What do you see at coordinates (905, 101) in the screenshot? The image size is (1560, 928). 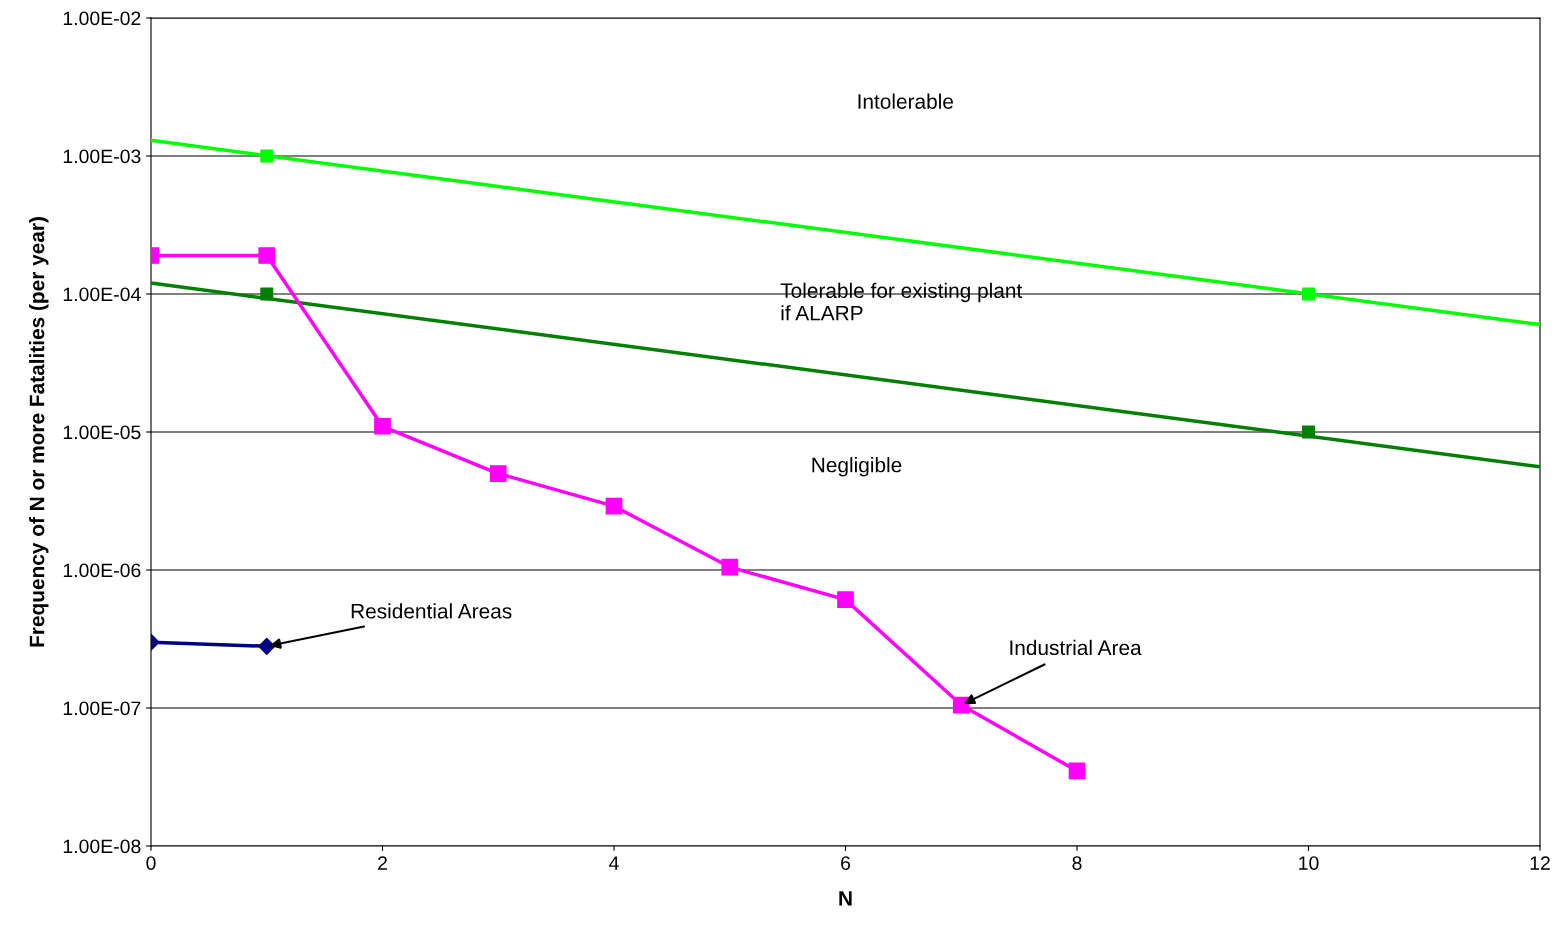 I see `annotation: Intolerable` at bounding box center [905, 101].